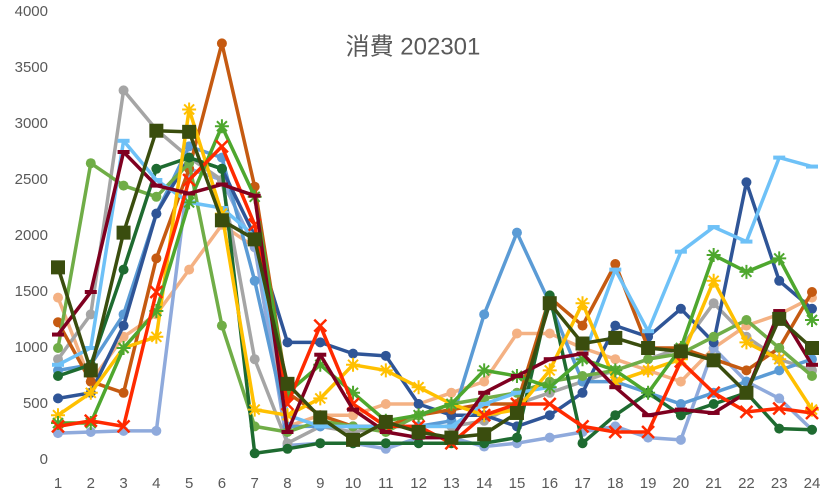  Describe the element at coordinates (484, 483) in the screenshot. I see `x-tick-label: 14` at that location.